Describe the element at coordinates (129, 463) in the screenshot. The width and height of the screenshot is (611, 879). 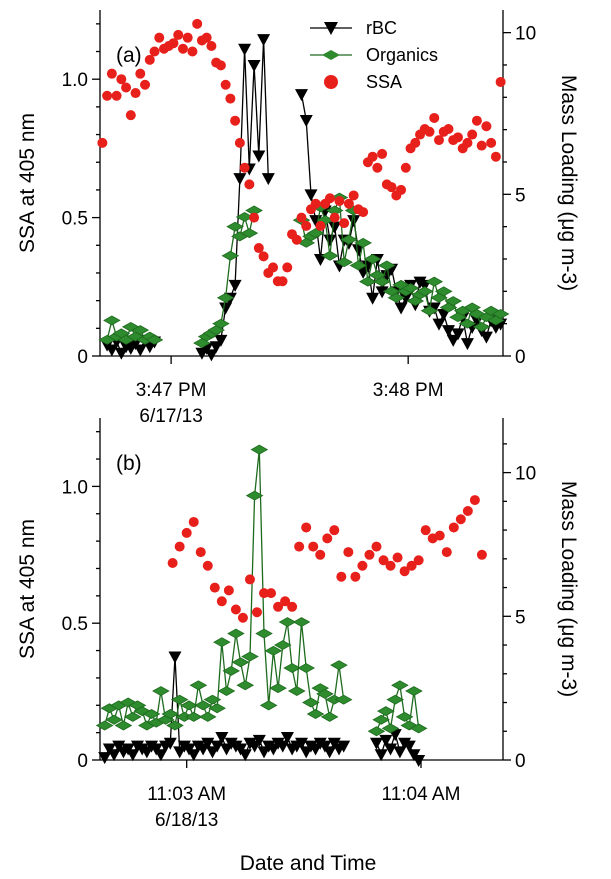
I see `panel-label: (b)` at that location.